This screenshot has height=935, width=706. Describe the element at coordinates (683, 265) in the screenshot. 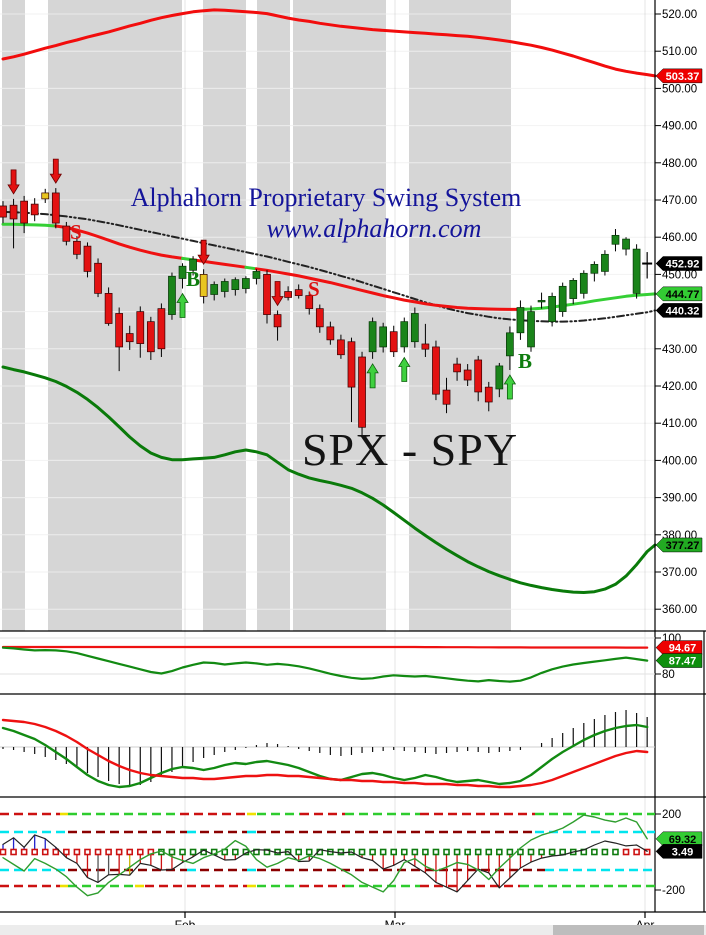

I see `price-tag-value: 452.92` at that location.